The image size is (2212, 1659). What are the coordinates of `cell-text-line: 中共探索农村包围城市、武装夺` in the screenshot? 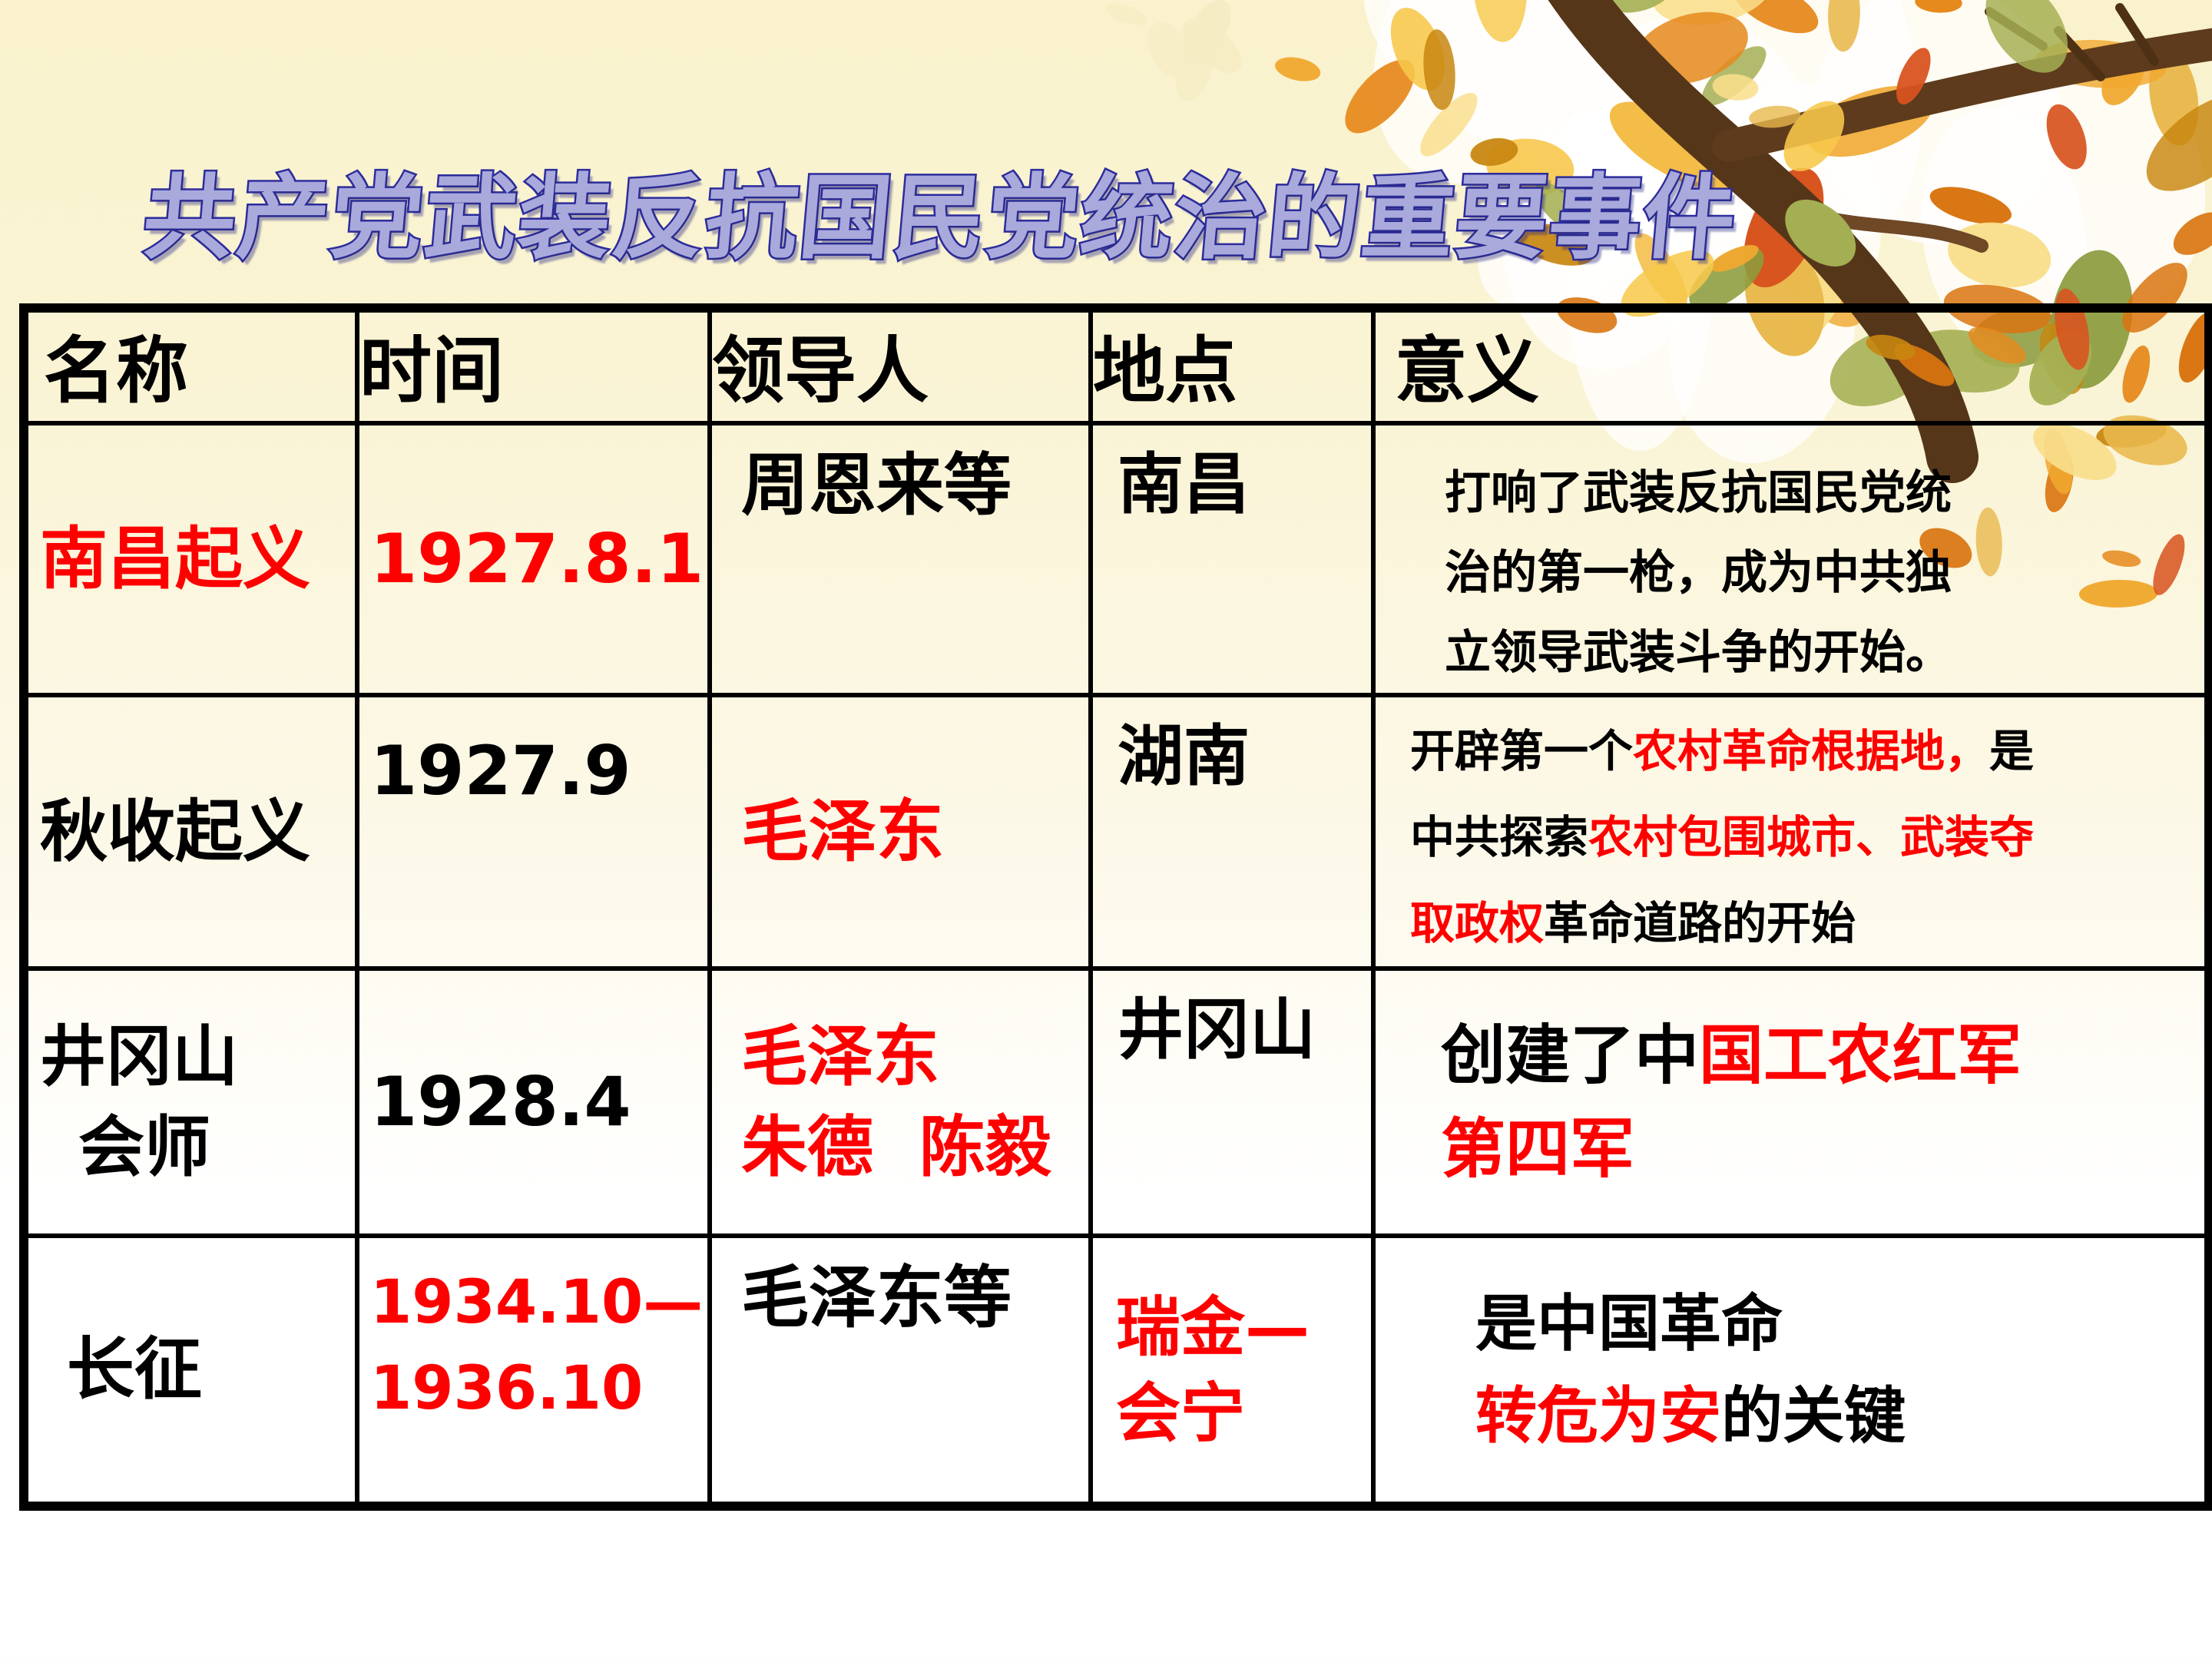 It's located at (1723, 837).